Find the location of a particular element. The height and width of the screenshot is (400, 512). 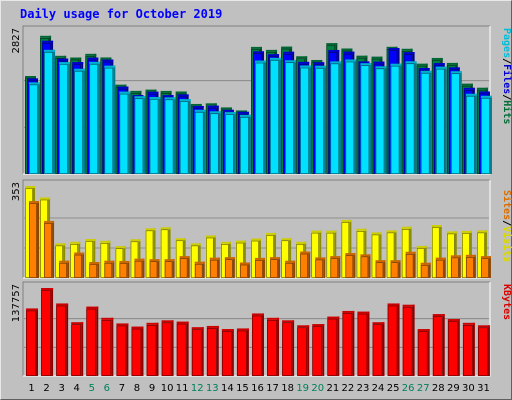

x-tick-label: 27 is located at coordinates (423, 388).